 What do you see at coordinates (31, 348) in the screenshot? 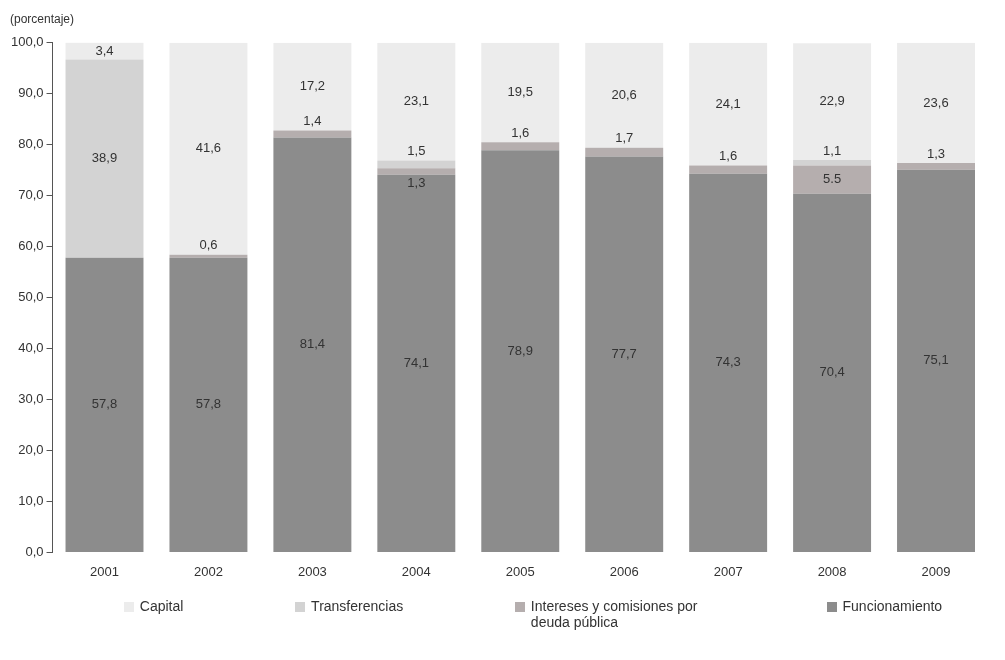
I see `y-tick-label: 40,0` at bounding box center [31, 348].